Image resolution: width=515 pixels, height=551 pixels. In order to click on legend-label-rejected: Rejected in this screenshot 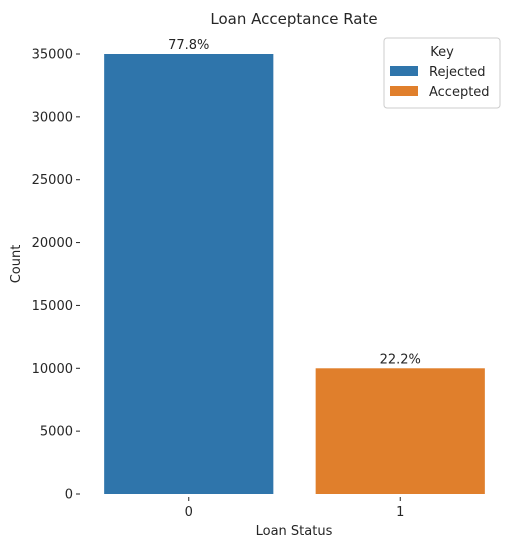, I will do `click(457, 72)`.